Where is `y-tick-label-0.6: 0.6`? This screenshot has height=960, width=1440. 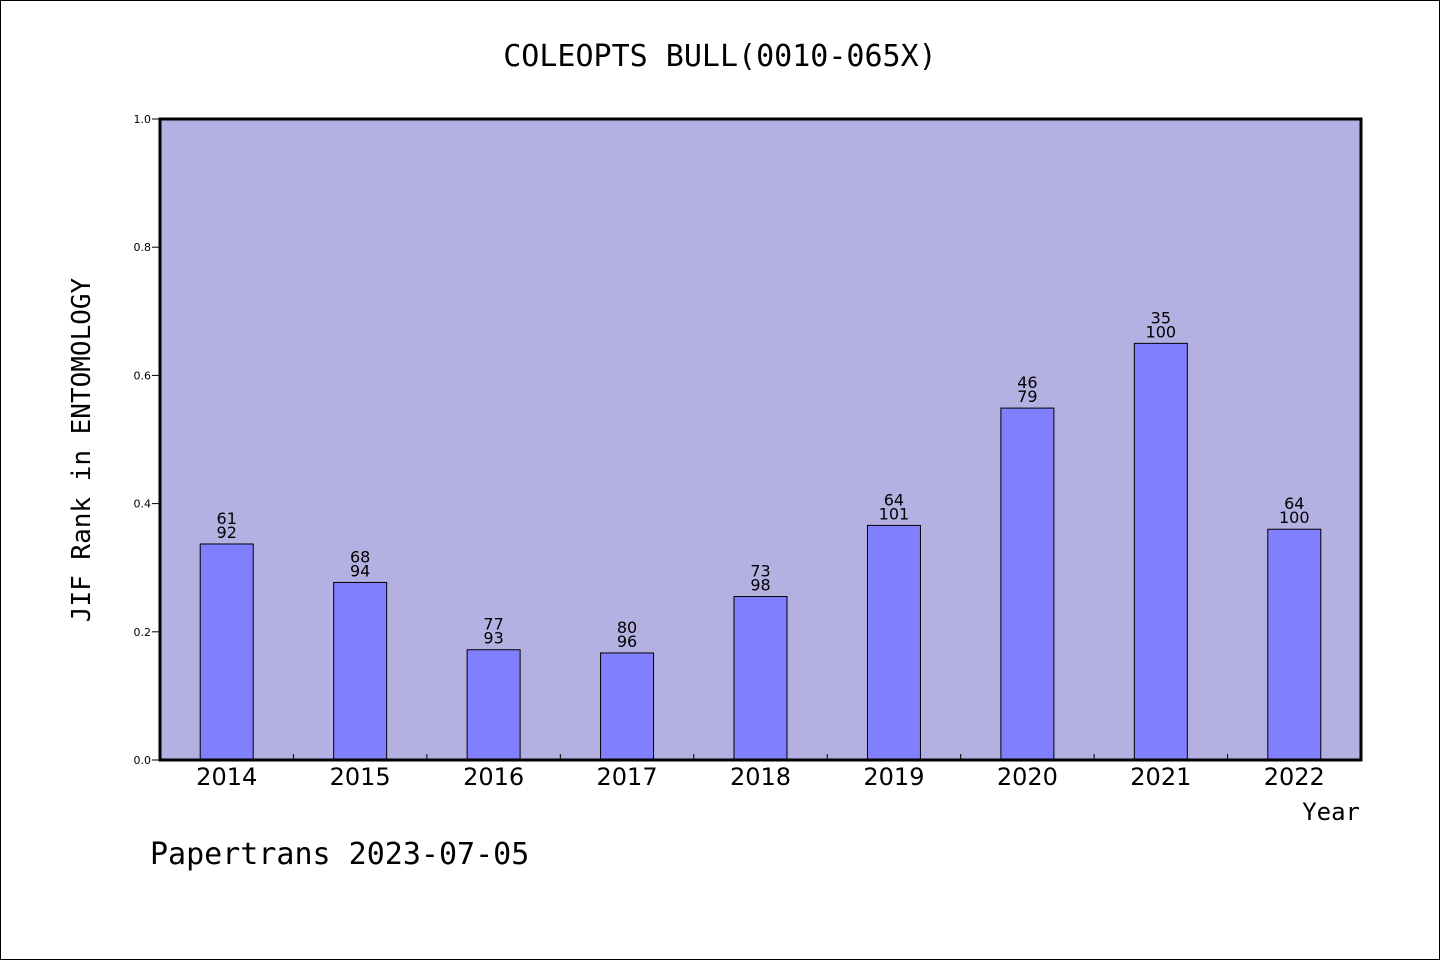
y-tick-label-0.6: 0.6 is located at coordinates (143, 375).